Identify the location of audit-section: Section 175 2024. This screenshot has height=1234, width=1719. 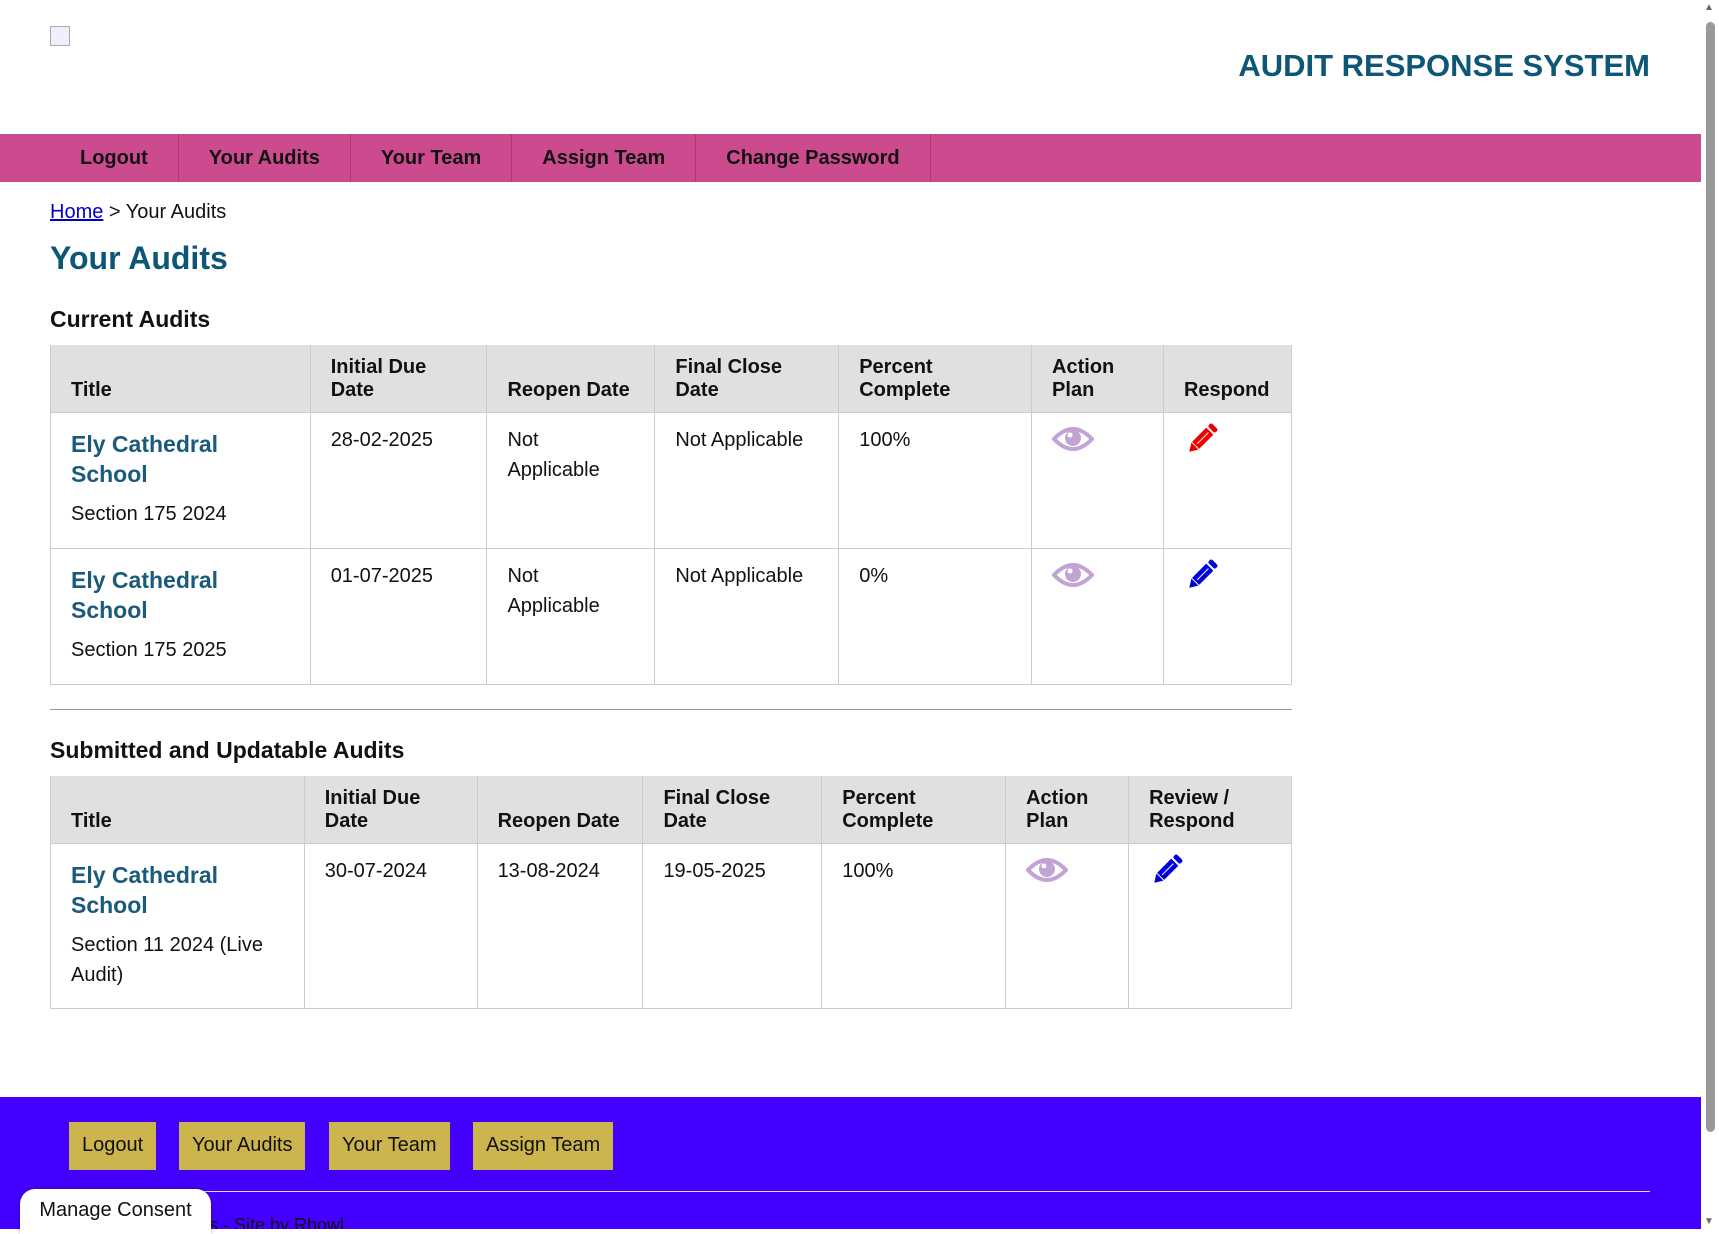
(149, 513).